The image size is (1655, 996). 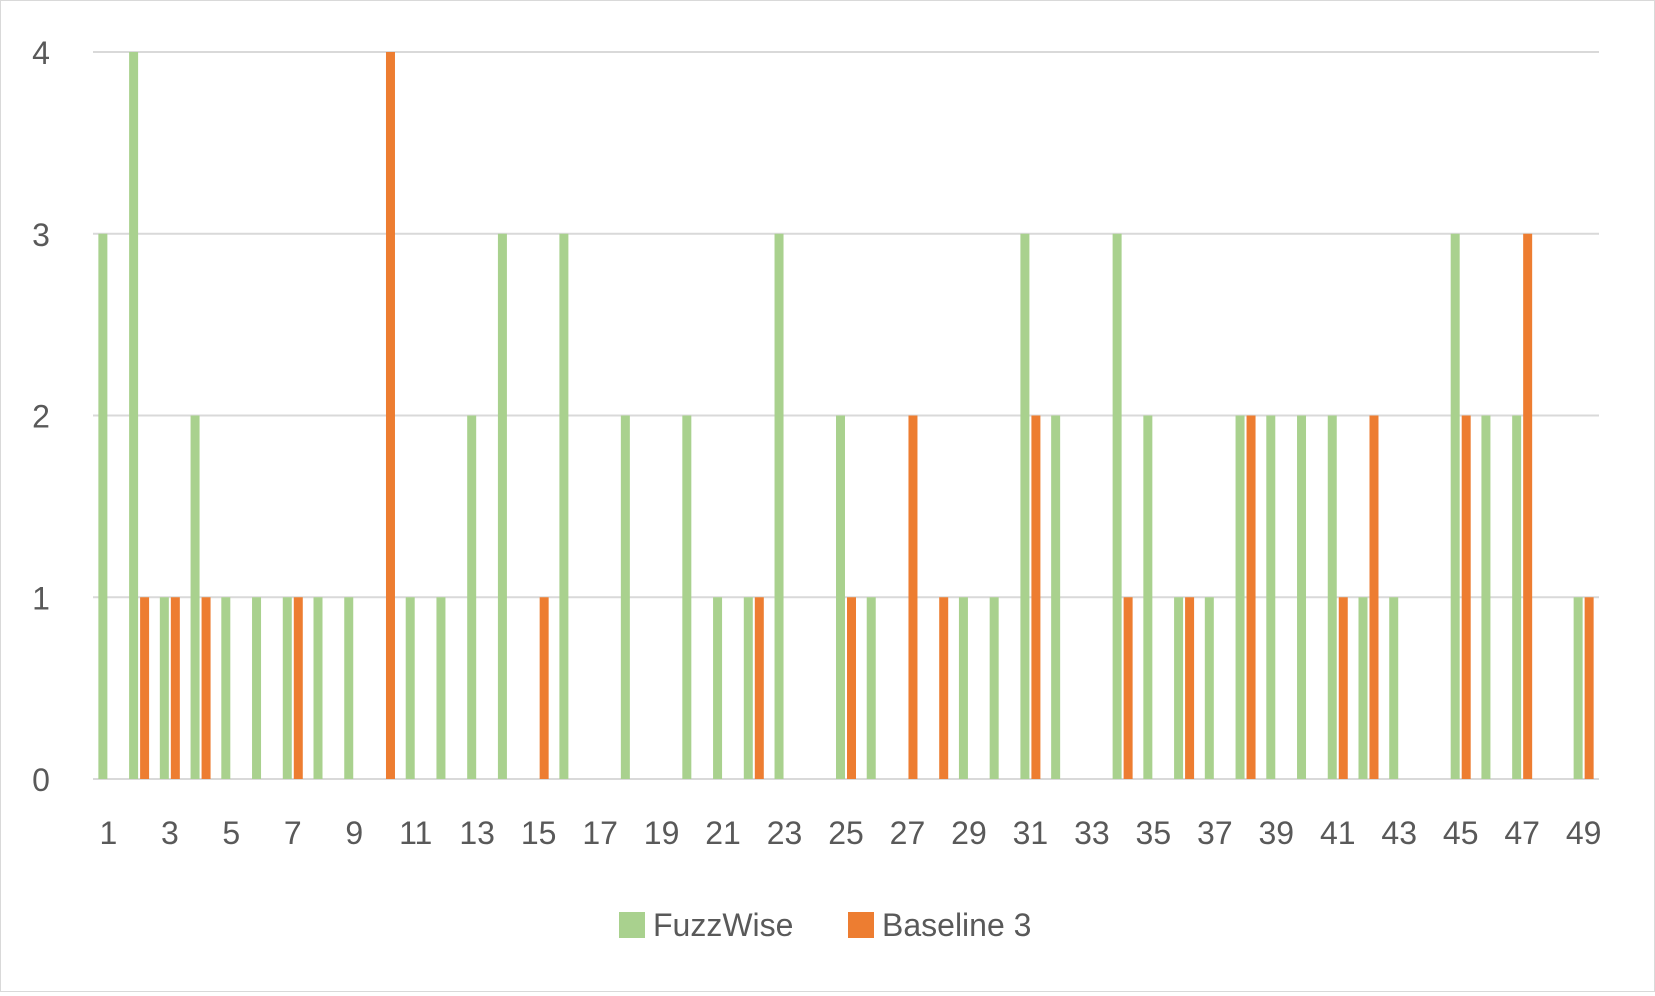 I want to click on x-tick-label: 15, so click(x=539, y=833).